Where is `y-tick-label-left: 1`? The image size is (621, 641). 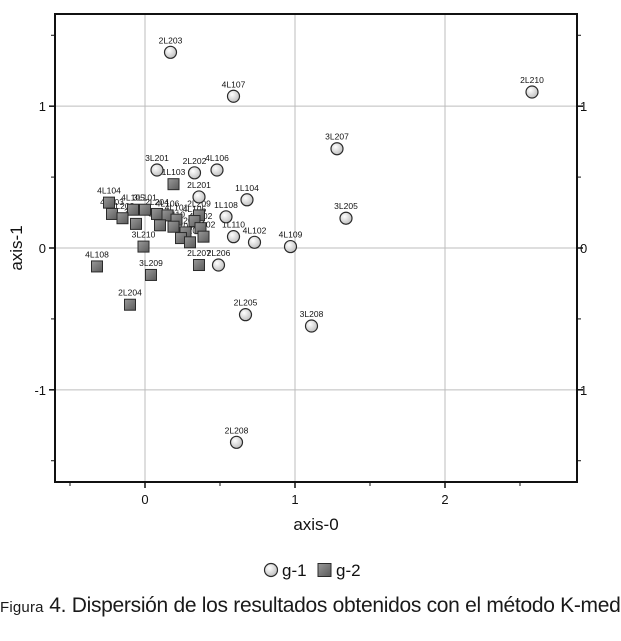
y-tick-label-left: 1 is located at coordinates (42, 106).